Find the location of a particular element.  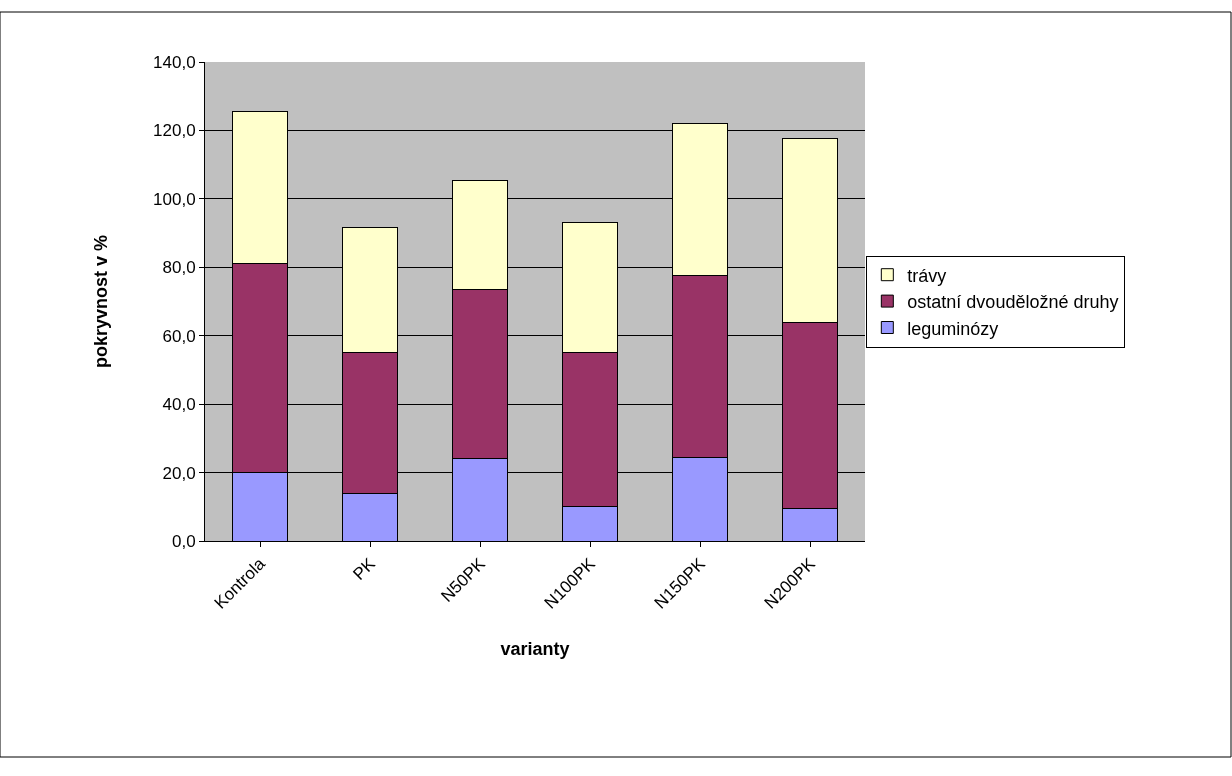

legend-label: trávy is located at coordinates (927, 275).